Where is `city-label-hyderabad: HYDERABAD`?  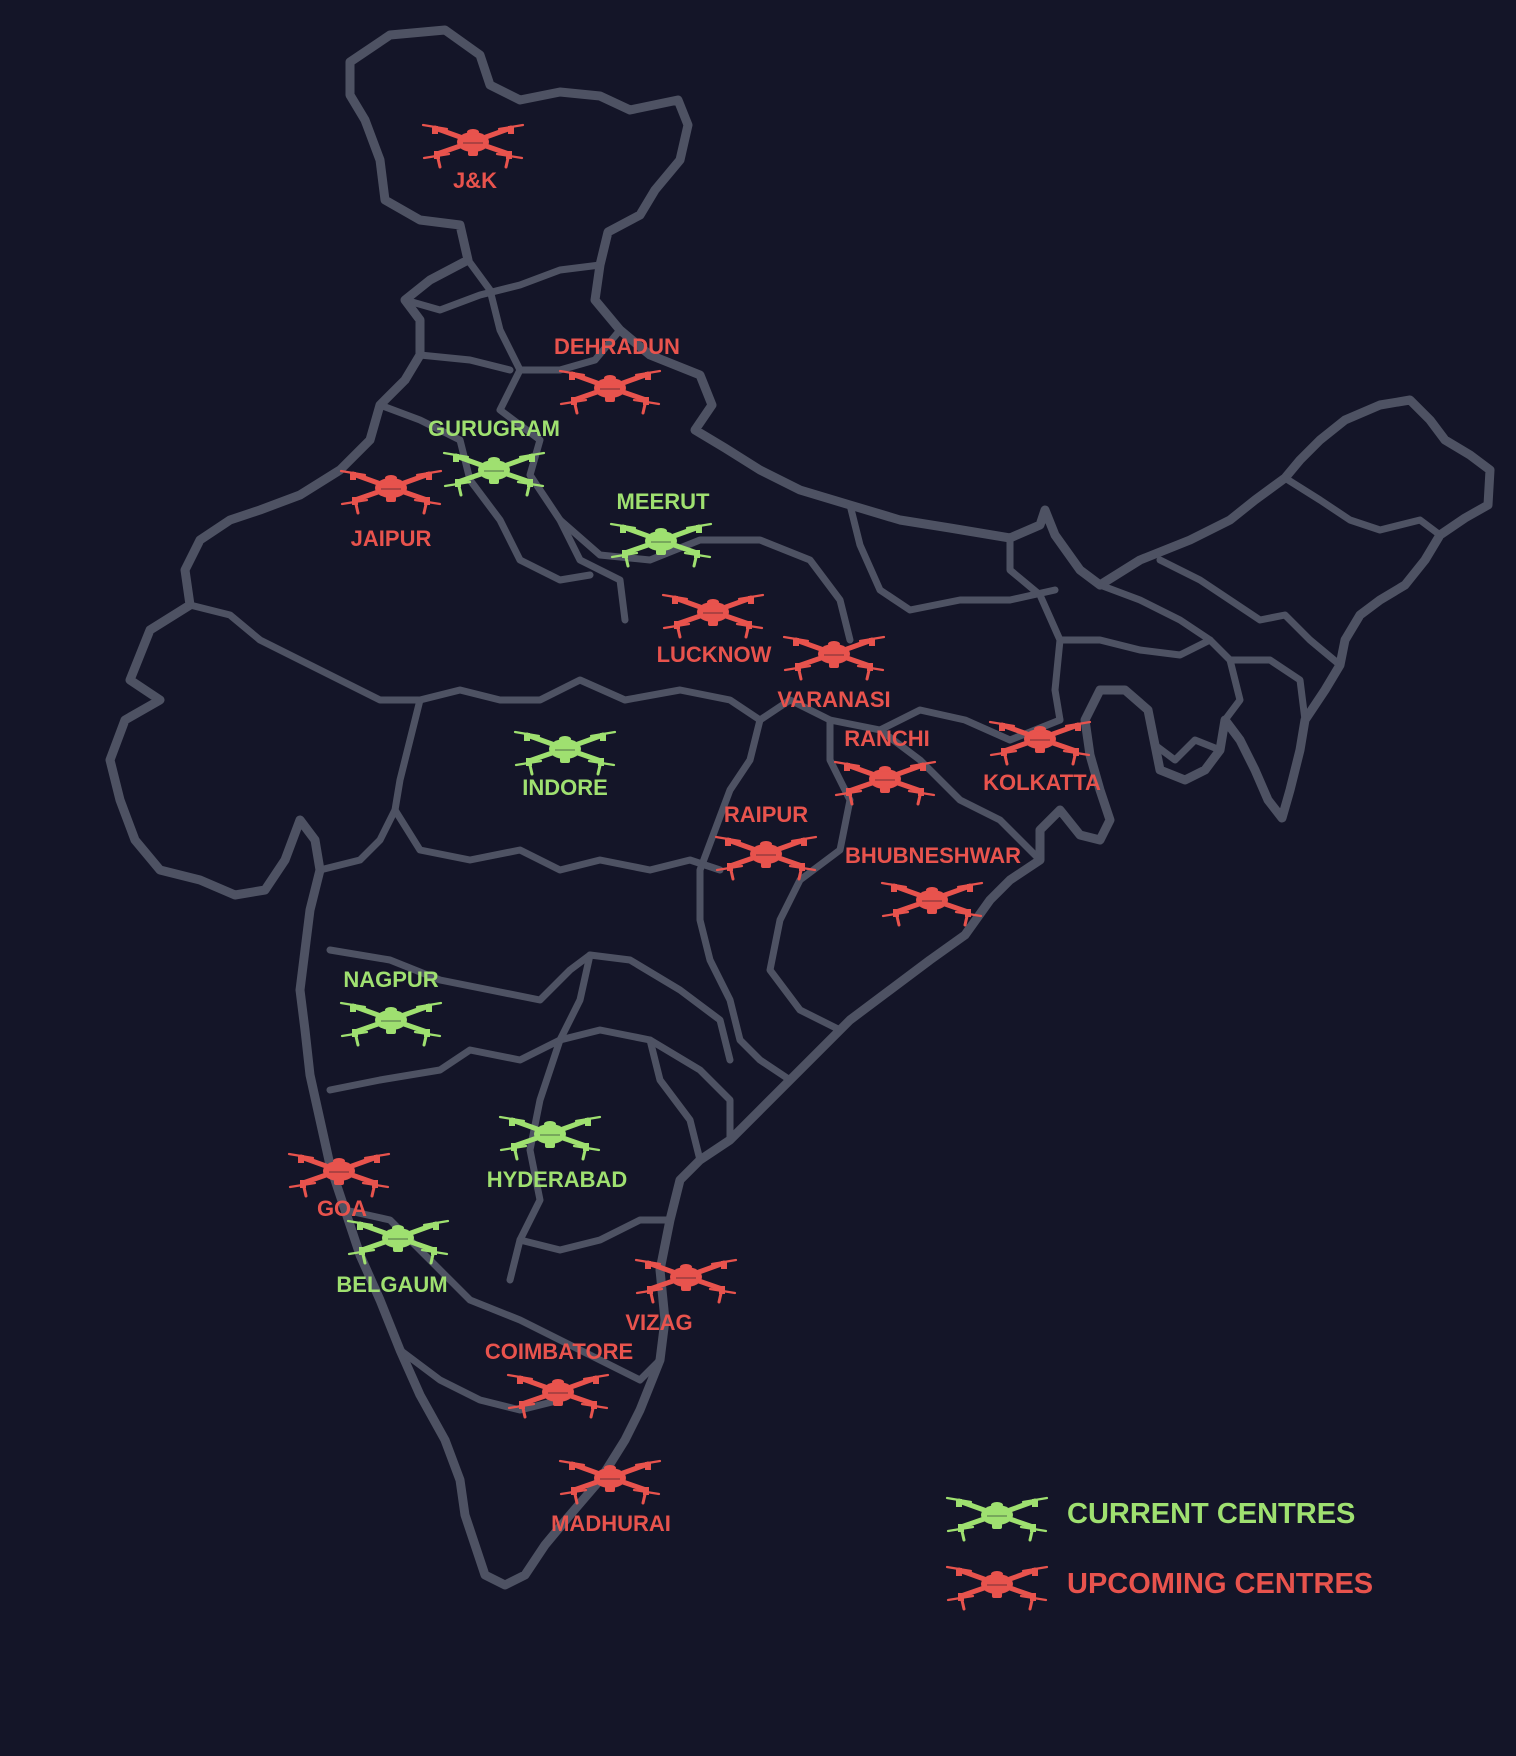 city-label-hyderabad: HYDERABAD is located at coordinates (557, 1179).